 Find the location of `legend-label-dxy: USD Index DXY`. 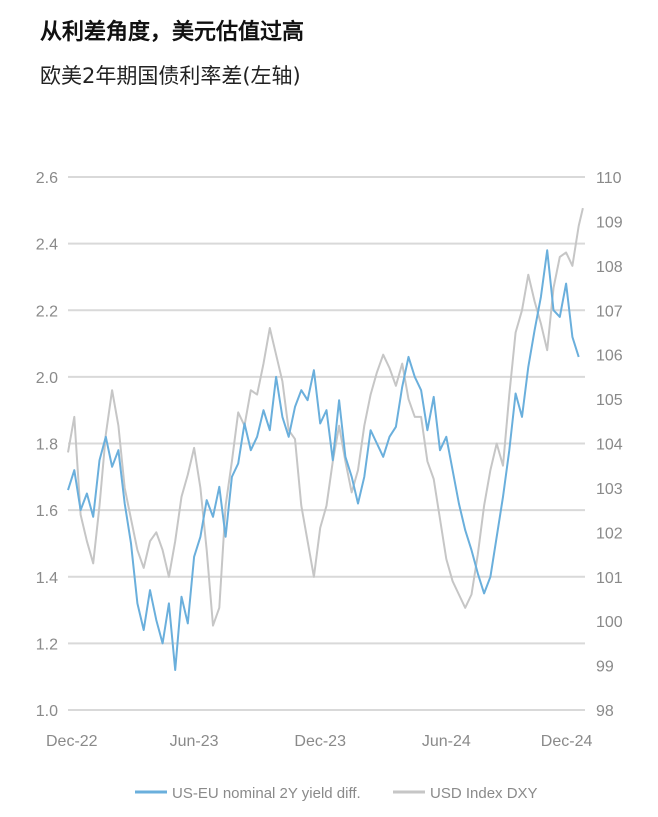

legend-label-dxy: USD Index DXY is located at coordinates (484, 793).